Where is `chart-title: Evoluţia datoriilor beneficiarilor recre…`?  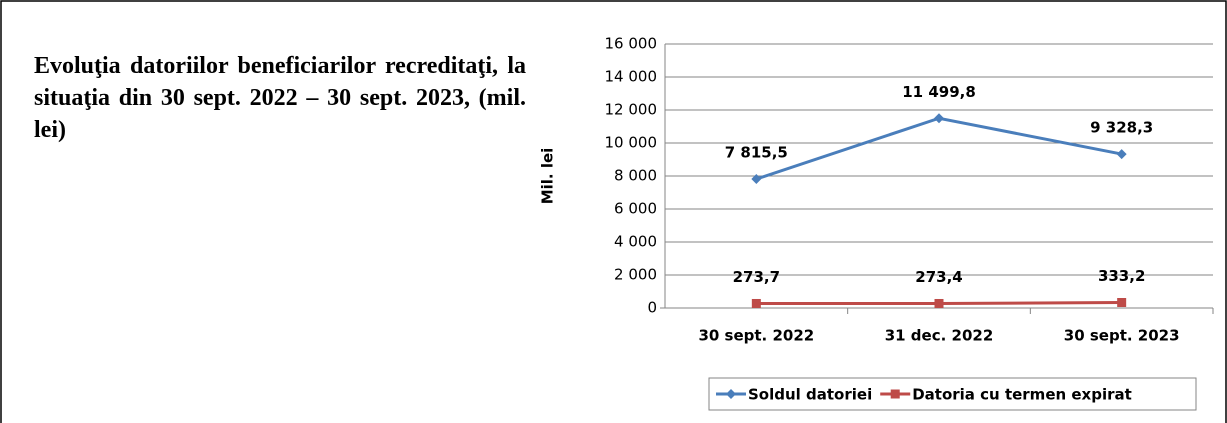
chart-title: Evoluţia datoriilor beneficiarilor recre… is located at coordinates (280, 98).